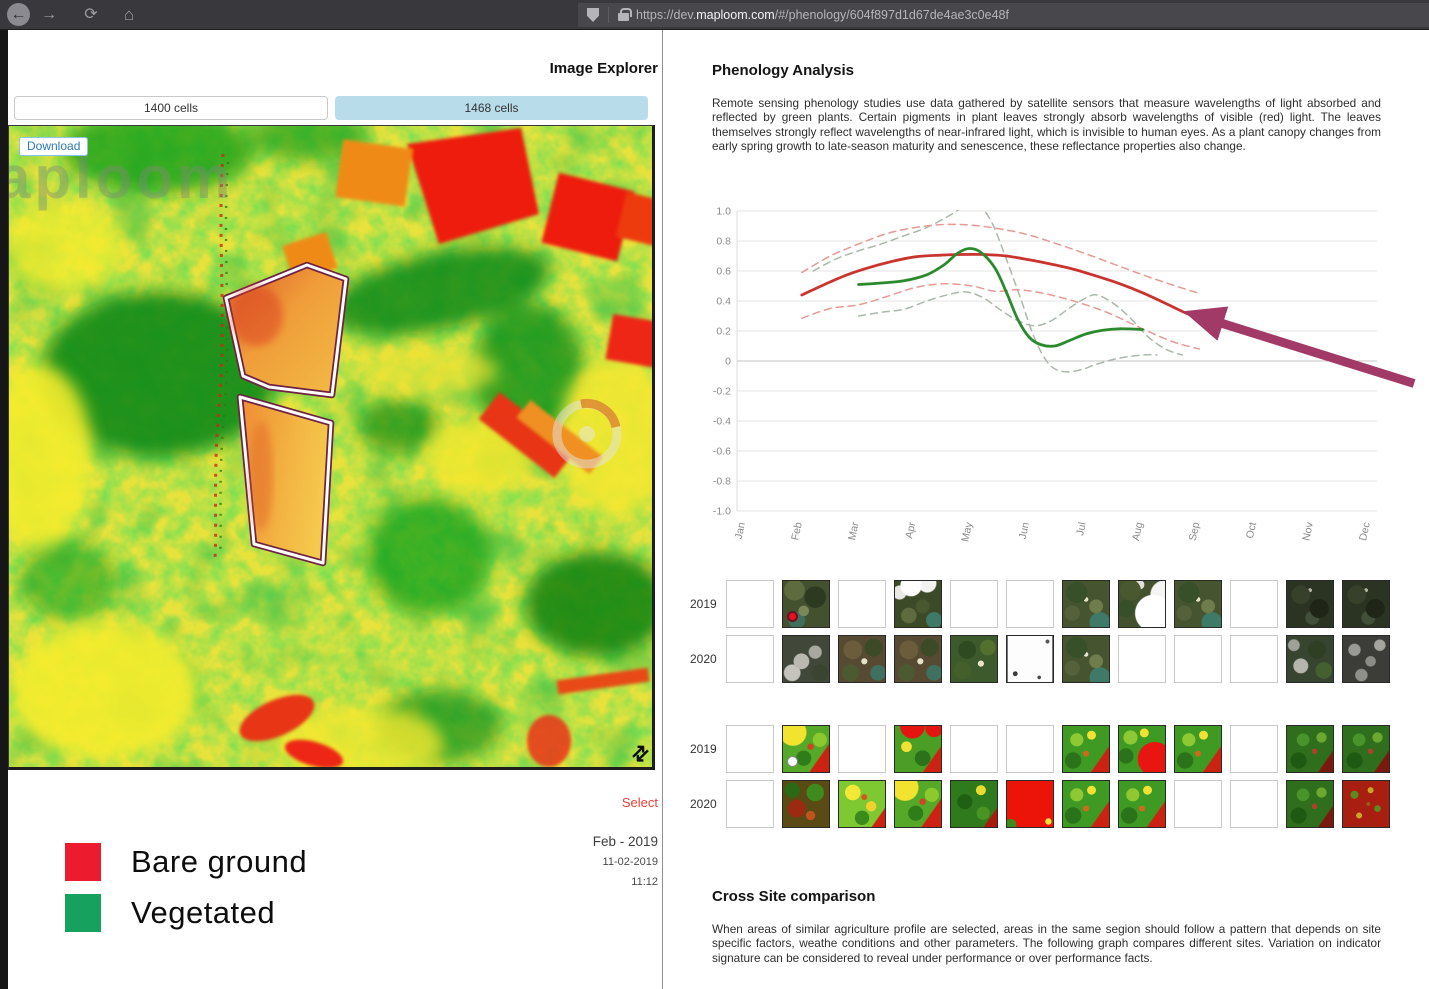 The image size is (1429, 989). What do you see at coordinates (603, 68) in the screenshot?
I see `panel-title: Image Explorer` at bounding box center [603, 68].